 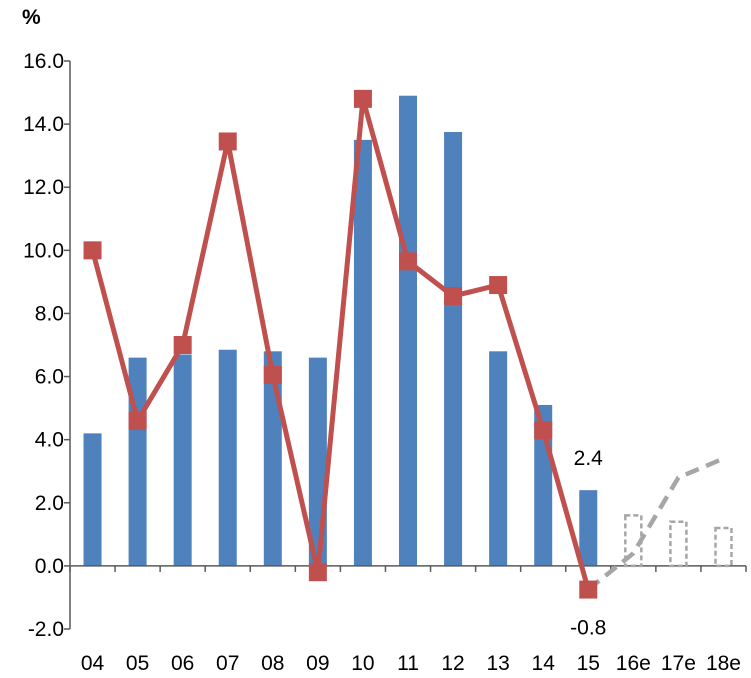 What do you see at coordinates (227, 663) in the screenshot?
I see `x-tick-label-07: 07` at bounding box center [227, 663].